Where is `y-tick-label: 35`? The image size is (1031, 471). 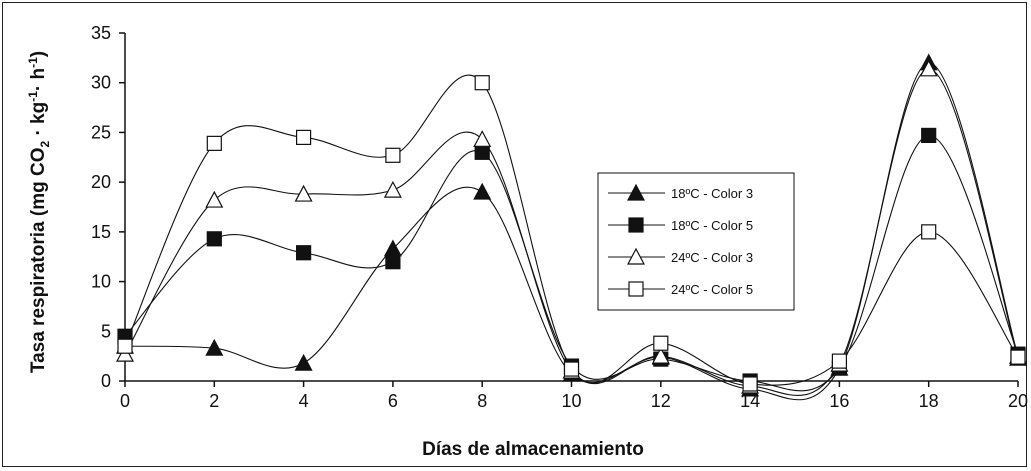 y-tick-label: 35 is located at coordinates (101, 33).